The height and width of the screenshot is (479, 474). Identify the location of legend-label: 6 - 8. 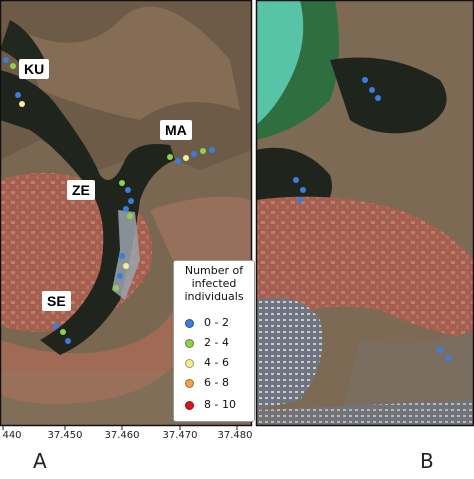
(216, 382).